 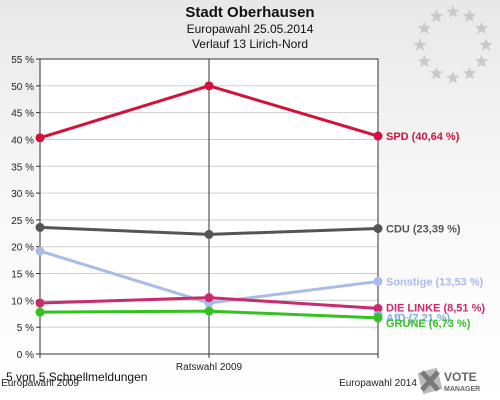 I want to click on y-tick-label: 15 %, so click(x=22, y=275).